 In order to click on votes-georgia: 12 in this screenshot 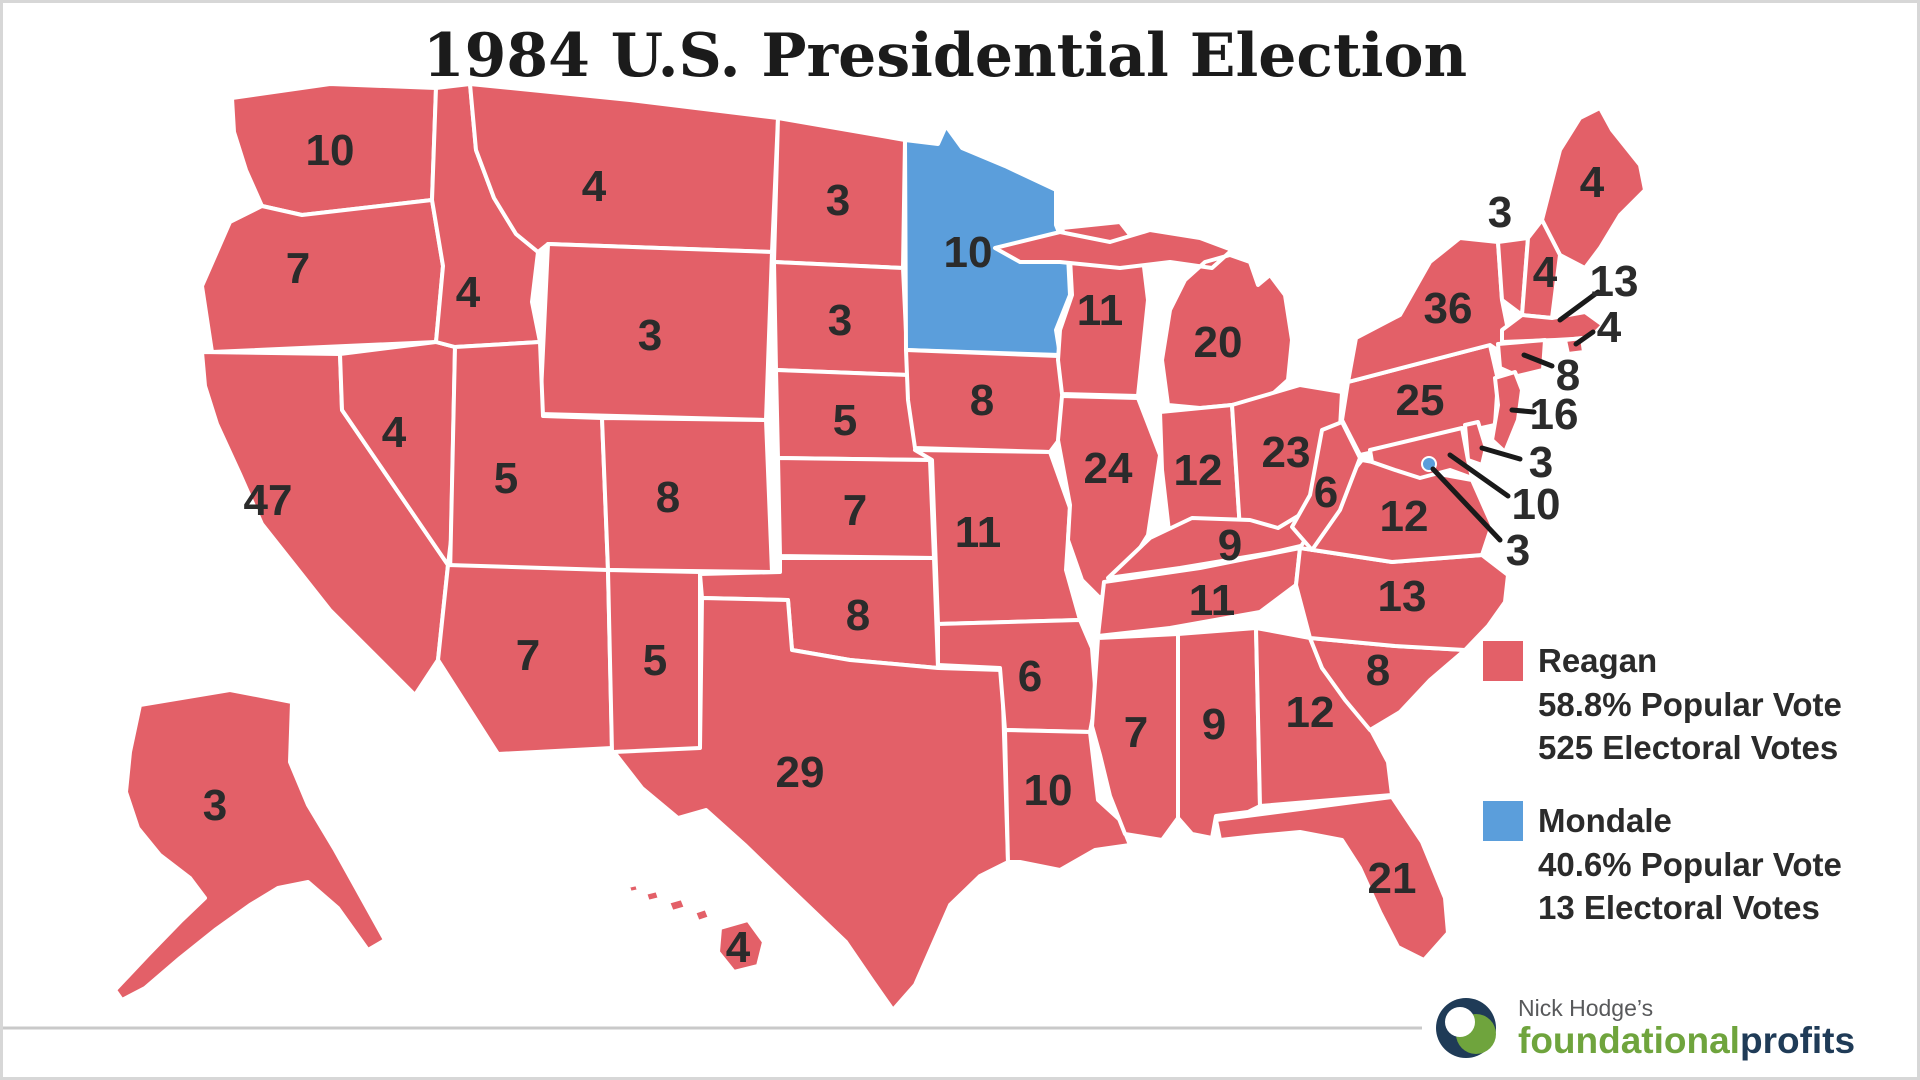, I will do `click(1310, 712)`.